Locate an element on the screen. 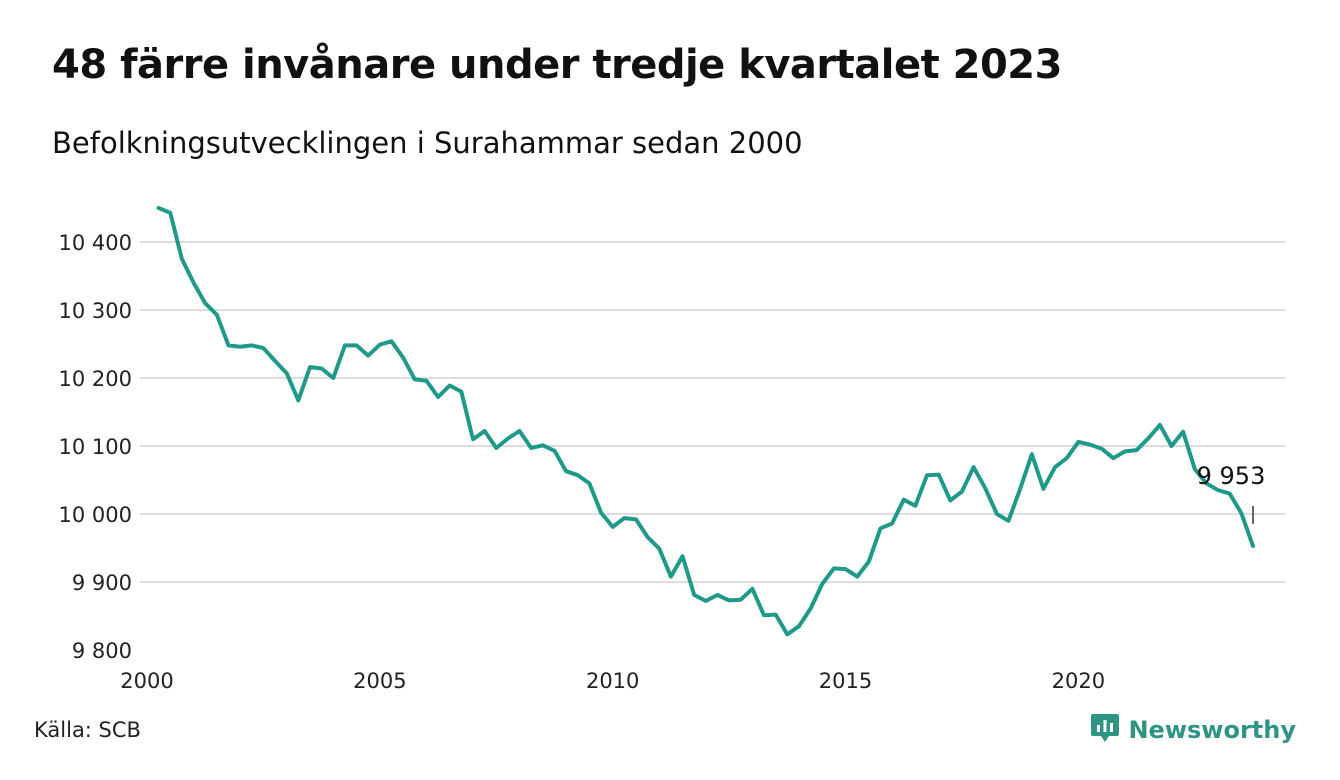  y-tick-label: 10 100 is located at coordinates (95, 447).